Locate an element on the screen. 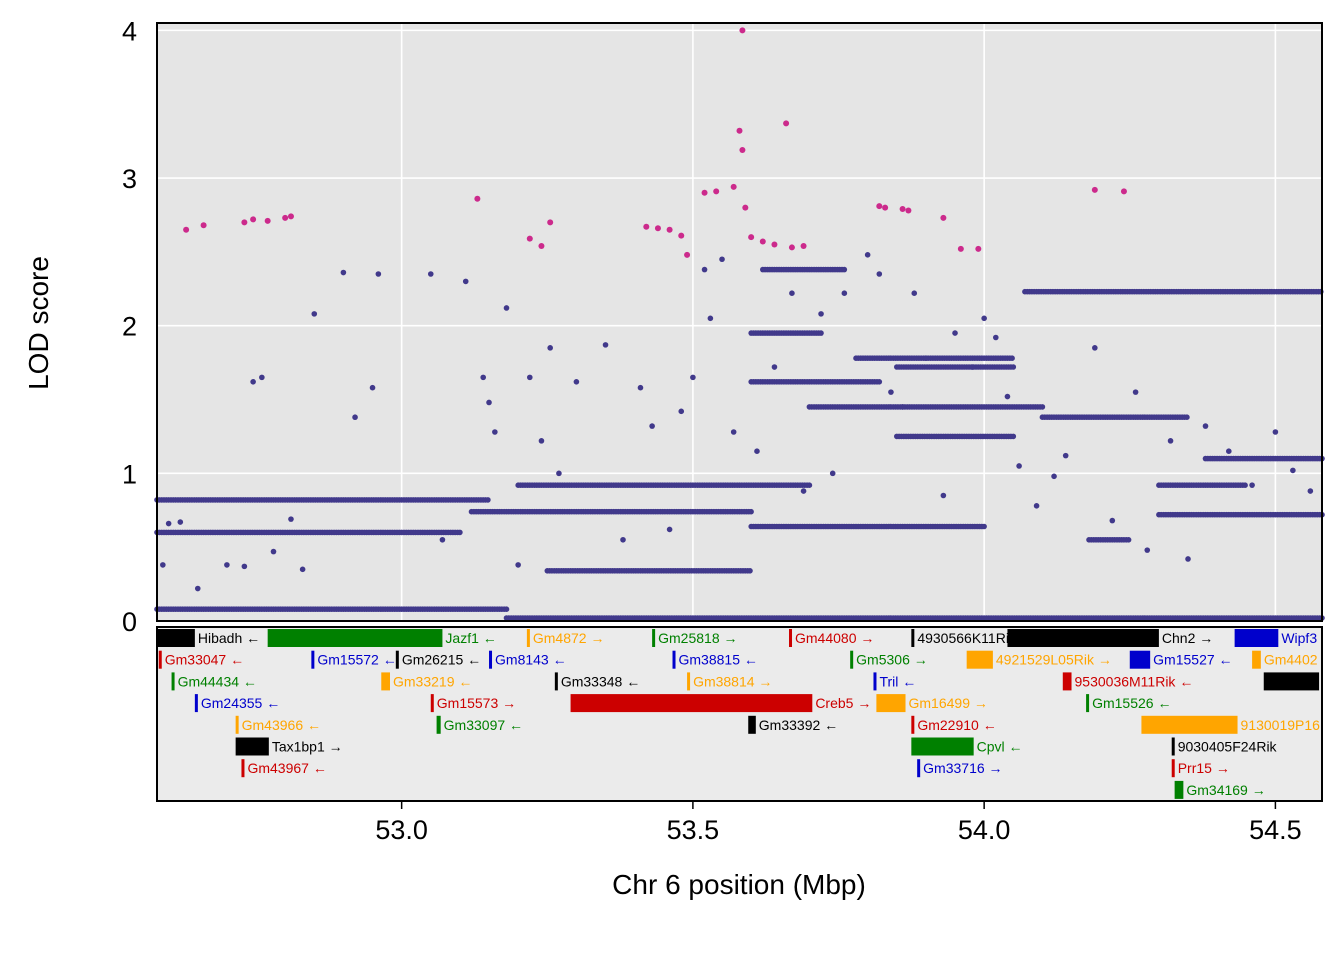 The image size is (1344, 960). gene-label: Gm8143 ← is located at coordinates (531, 660).